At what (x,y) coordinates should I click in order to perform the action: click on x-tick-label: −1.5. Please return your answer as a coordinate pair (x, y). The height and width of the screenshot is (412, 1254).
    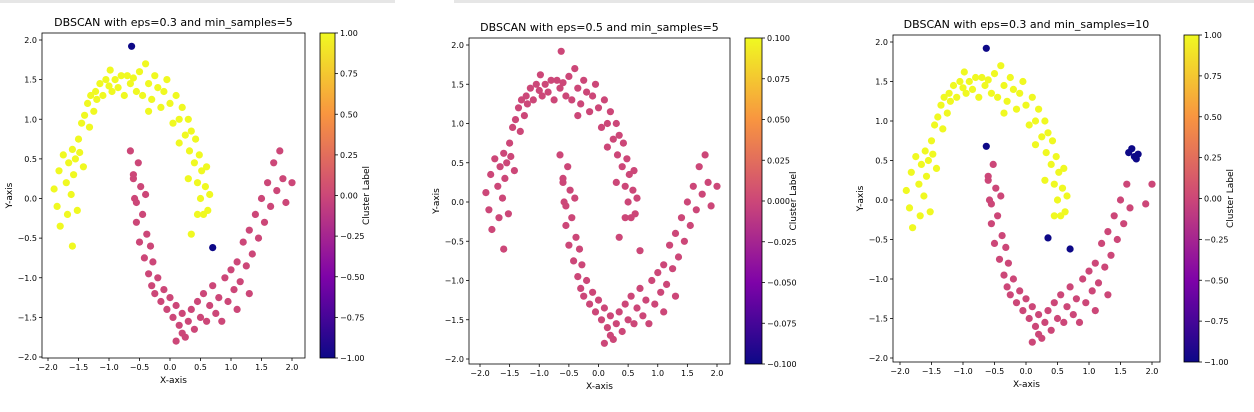
    Looking at the image, I should click on (78, 367).